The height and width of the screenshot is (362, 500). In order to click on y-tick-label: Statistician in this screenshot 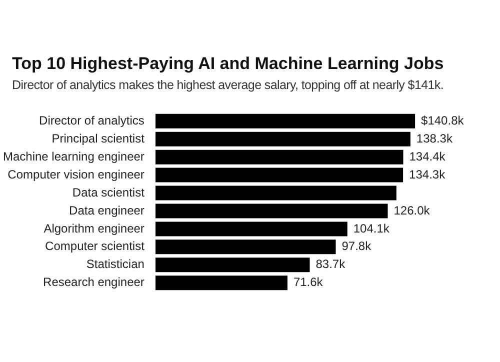, I will do `click(115, 264)`.